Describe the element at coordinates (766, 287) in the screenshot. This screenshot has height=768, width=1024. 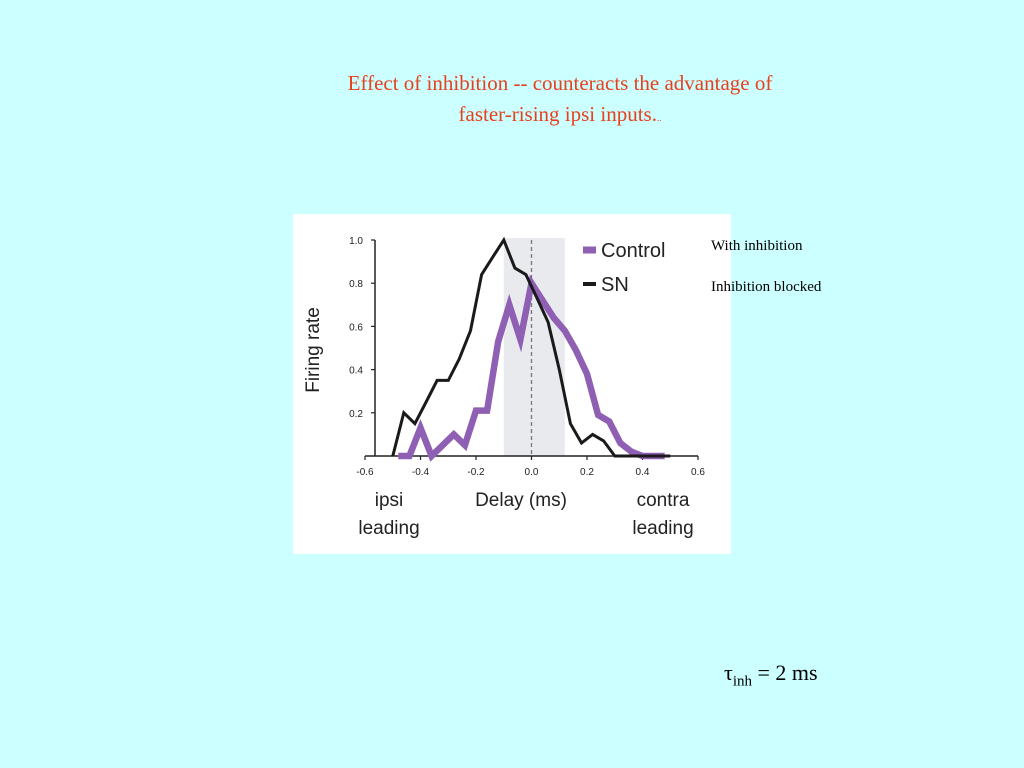
I see `note-inhibition-blocked: Inhibition blocked` at that location.